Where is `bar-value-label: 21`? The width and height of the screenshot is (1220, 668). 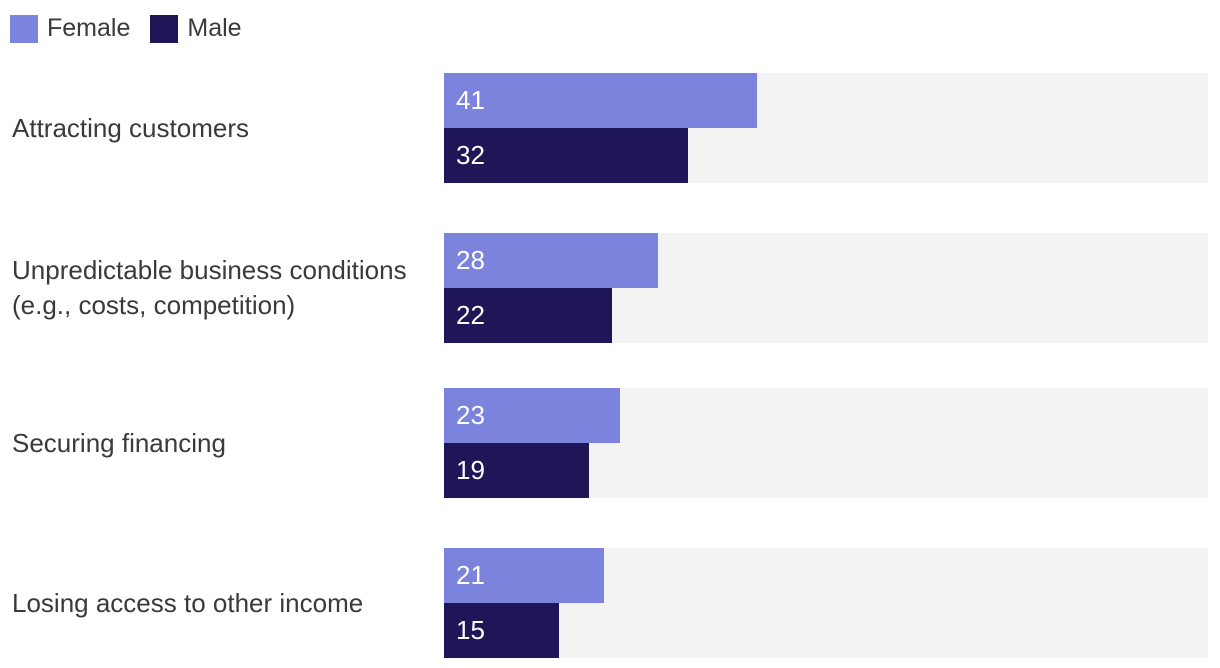 bar-value-label: 21 is located at coordinates (470, 575).